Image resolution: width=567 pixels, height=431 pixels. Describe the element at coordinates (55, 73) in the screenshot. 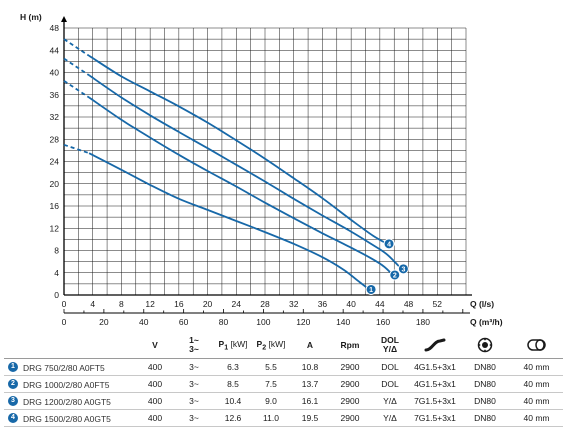

I see `y-tick-label: 40` at that location.